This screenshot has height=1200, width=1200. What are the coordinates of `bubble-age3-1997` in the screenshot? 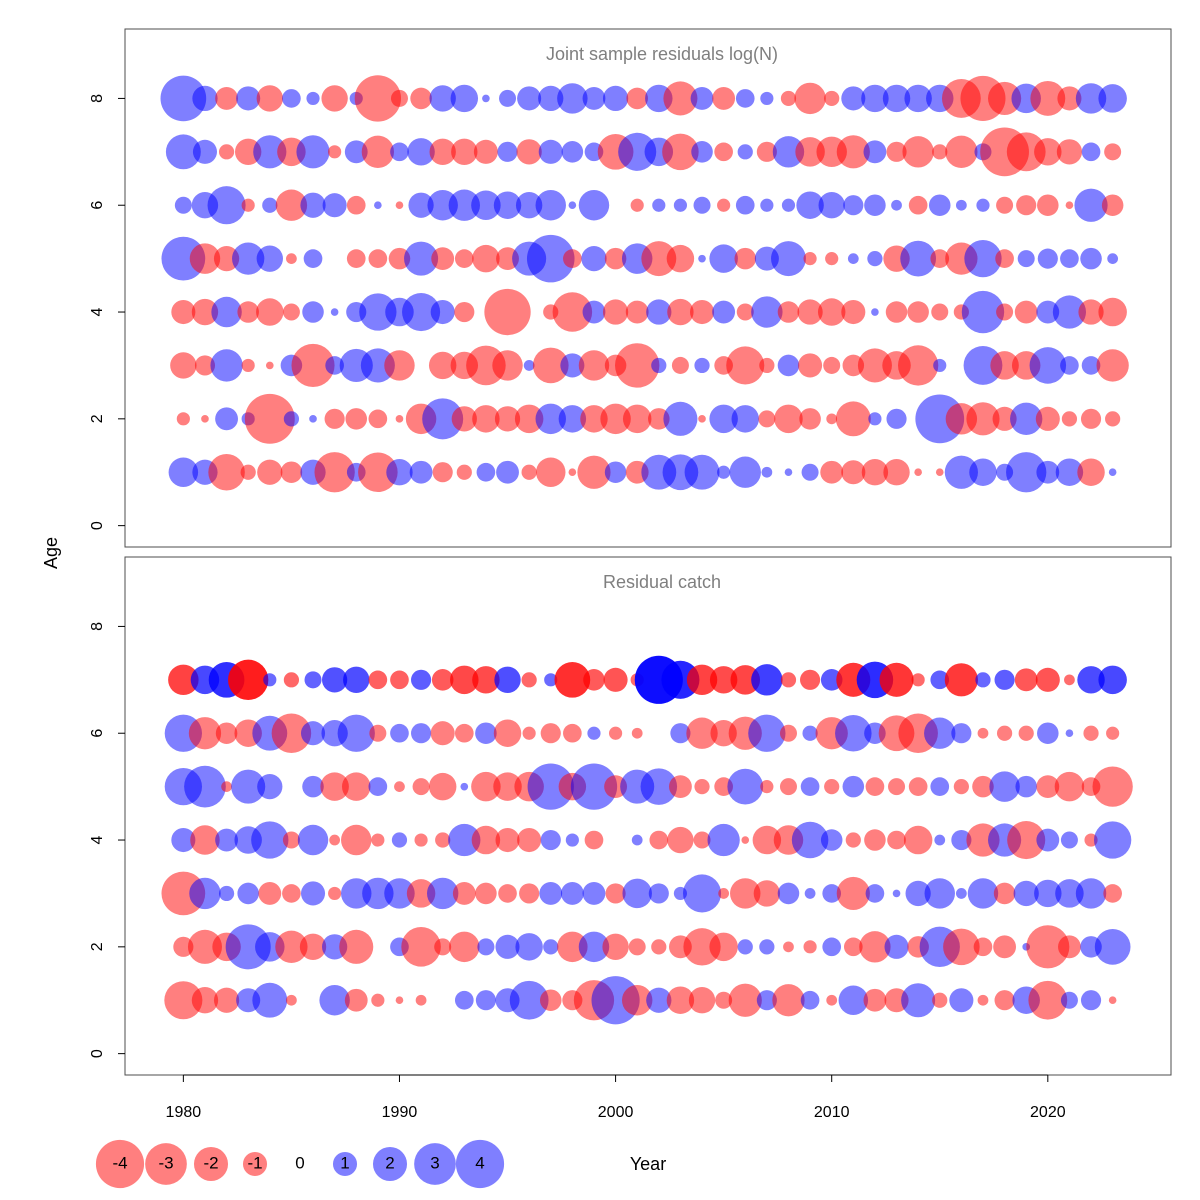 It's located at (551, 893).